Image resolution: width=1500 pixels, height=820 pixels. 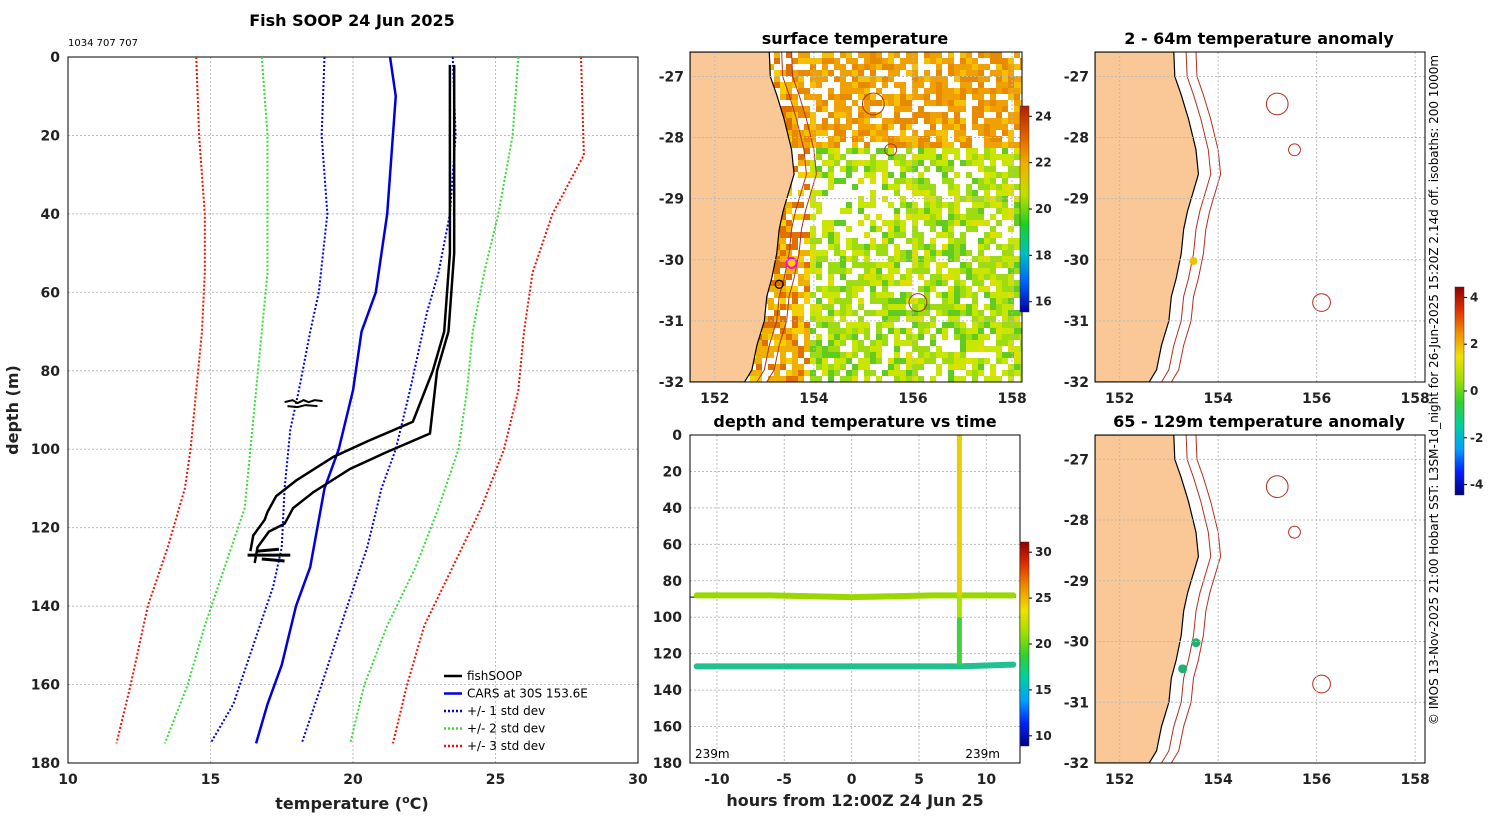 I want to click on dt-xtick: 0, so click(x=852, y=780).